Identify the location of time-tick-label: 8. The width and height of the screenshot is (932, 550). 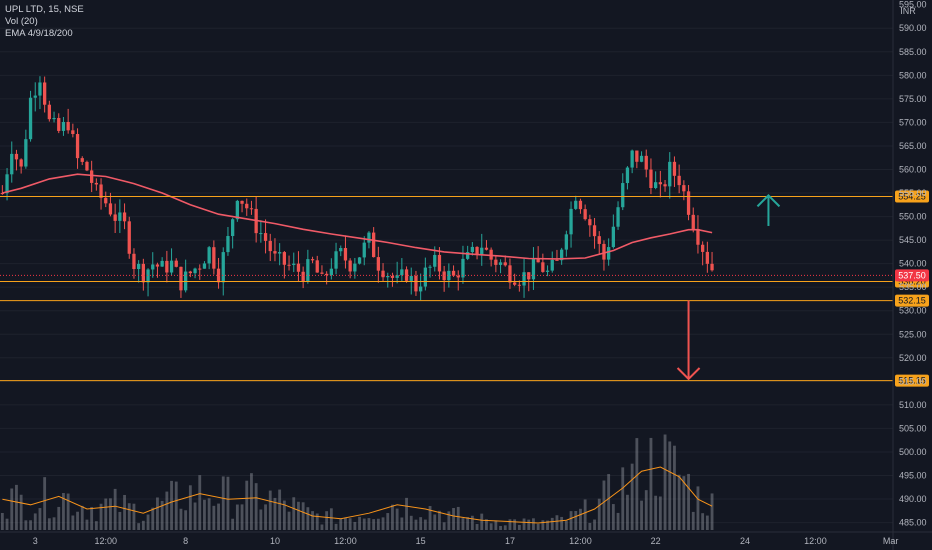
(185, 541).